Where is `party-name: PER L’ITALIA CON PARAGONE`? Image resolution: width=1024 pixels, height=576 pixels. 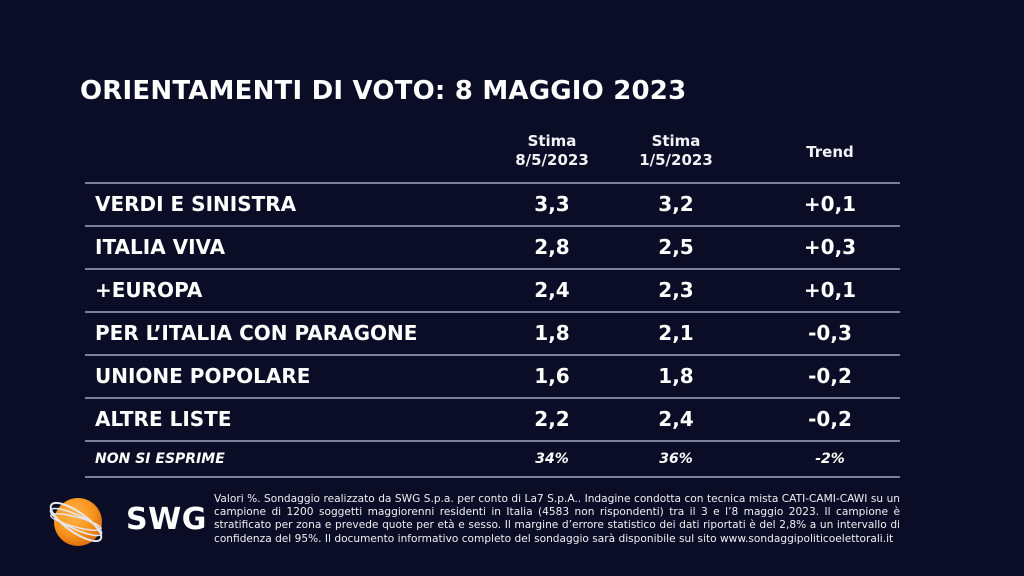 party-name: PER L’ITALIA CON PARAGONE is located at coordinates (256, 333).